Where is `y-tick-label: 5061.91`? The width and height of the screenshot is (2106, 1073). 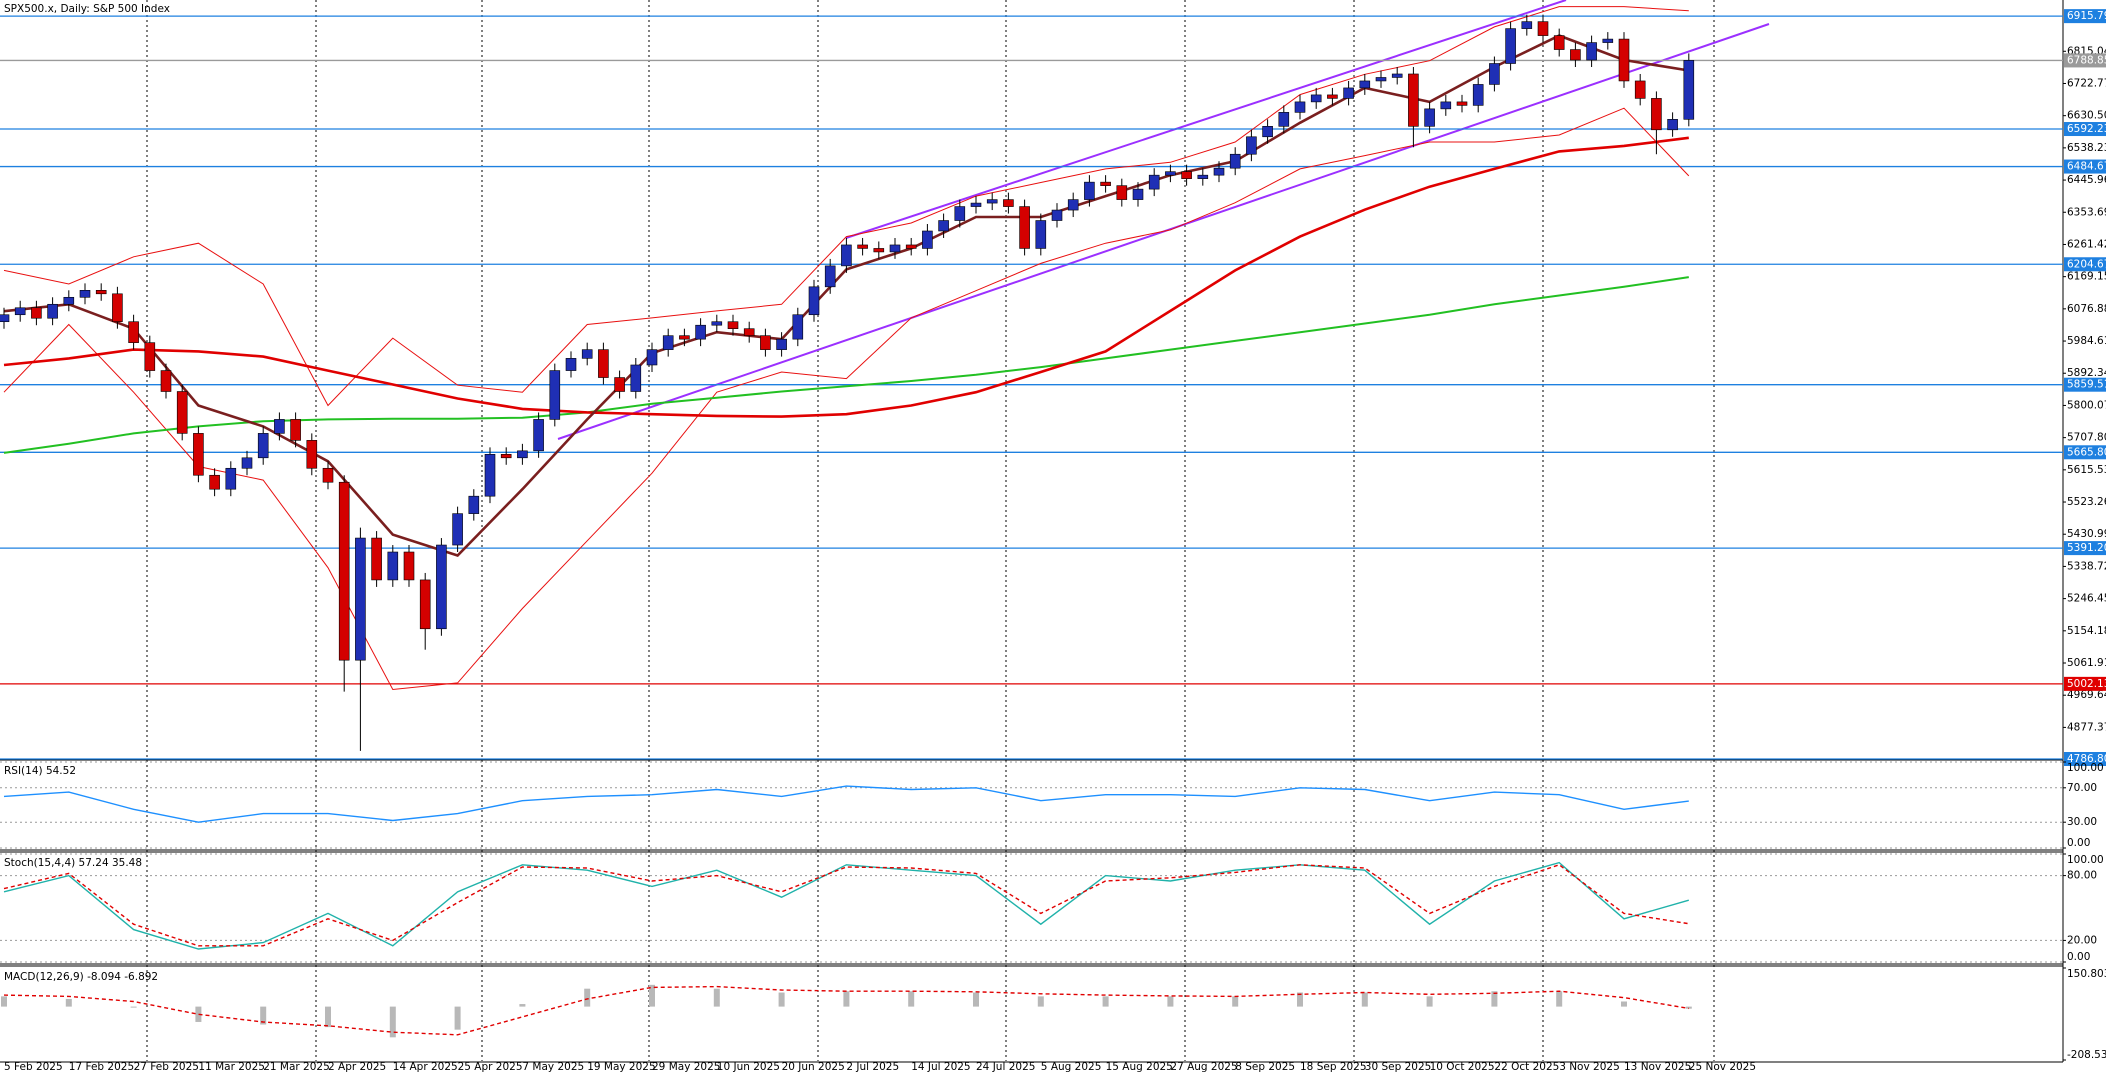 y-tick-label: 5061.91 is located at coordinates (2086, 663).